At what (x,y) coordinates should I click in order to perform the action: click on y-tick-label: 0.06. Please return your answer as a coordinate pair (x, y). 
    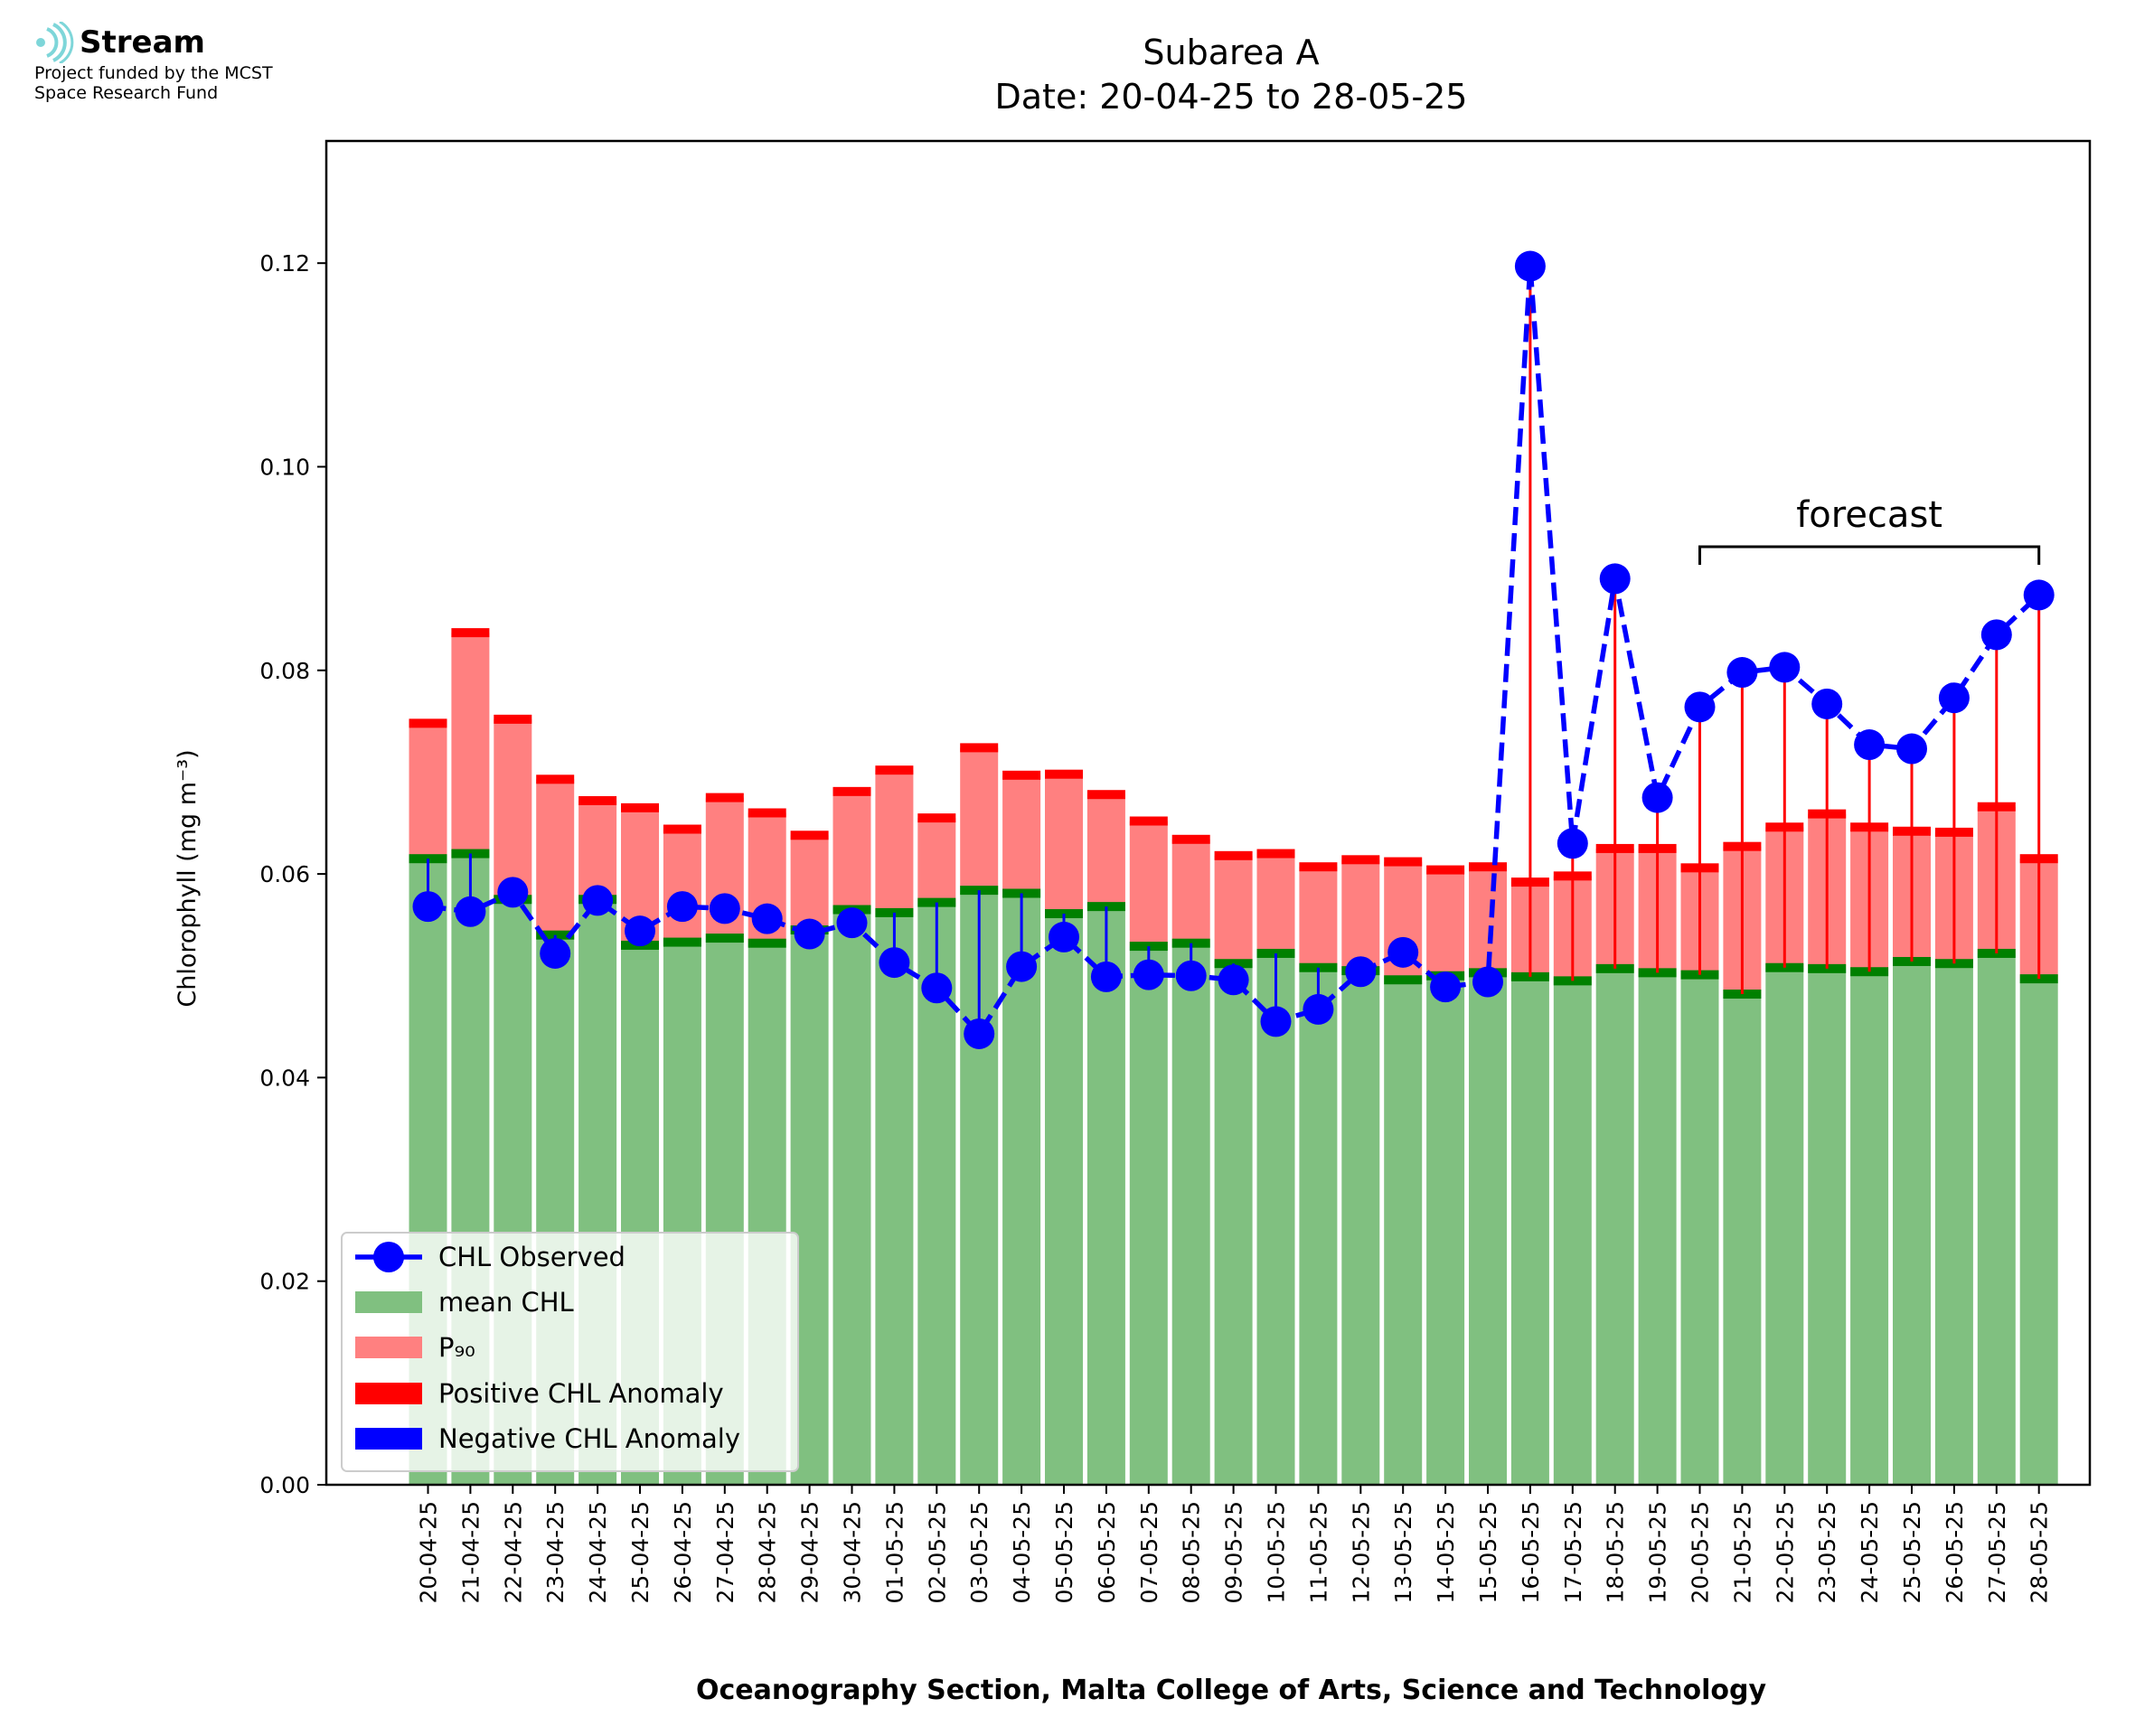
    Looking at the image, I should click on (284, 874).